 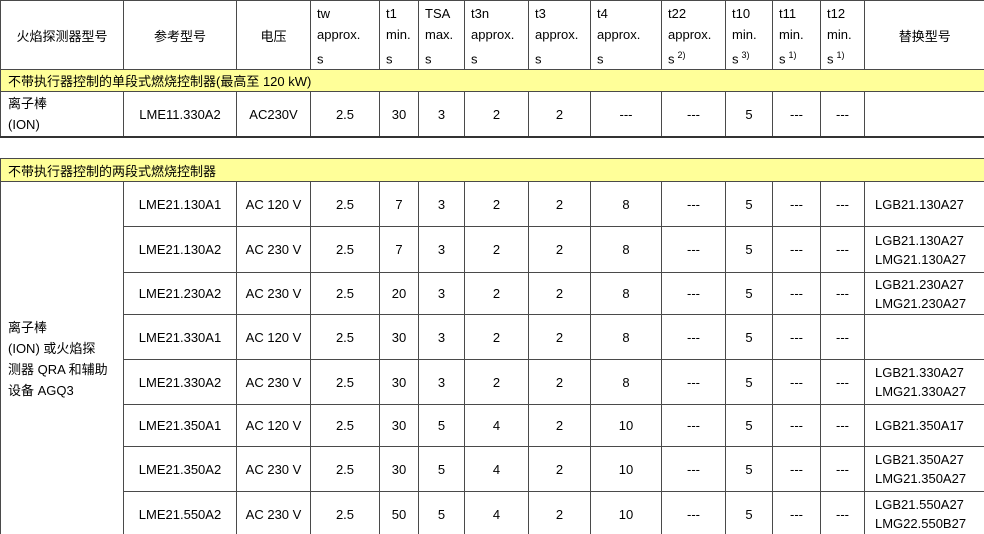 I want to click on col-header-detector: 火焰探测器型号, so click(x=62, y=35).